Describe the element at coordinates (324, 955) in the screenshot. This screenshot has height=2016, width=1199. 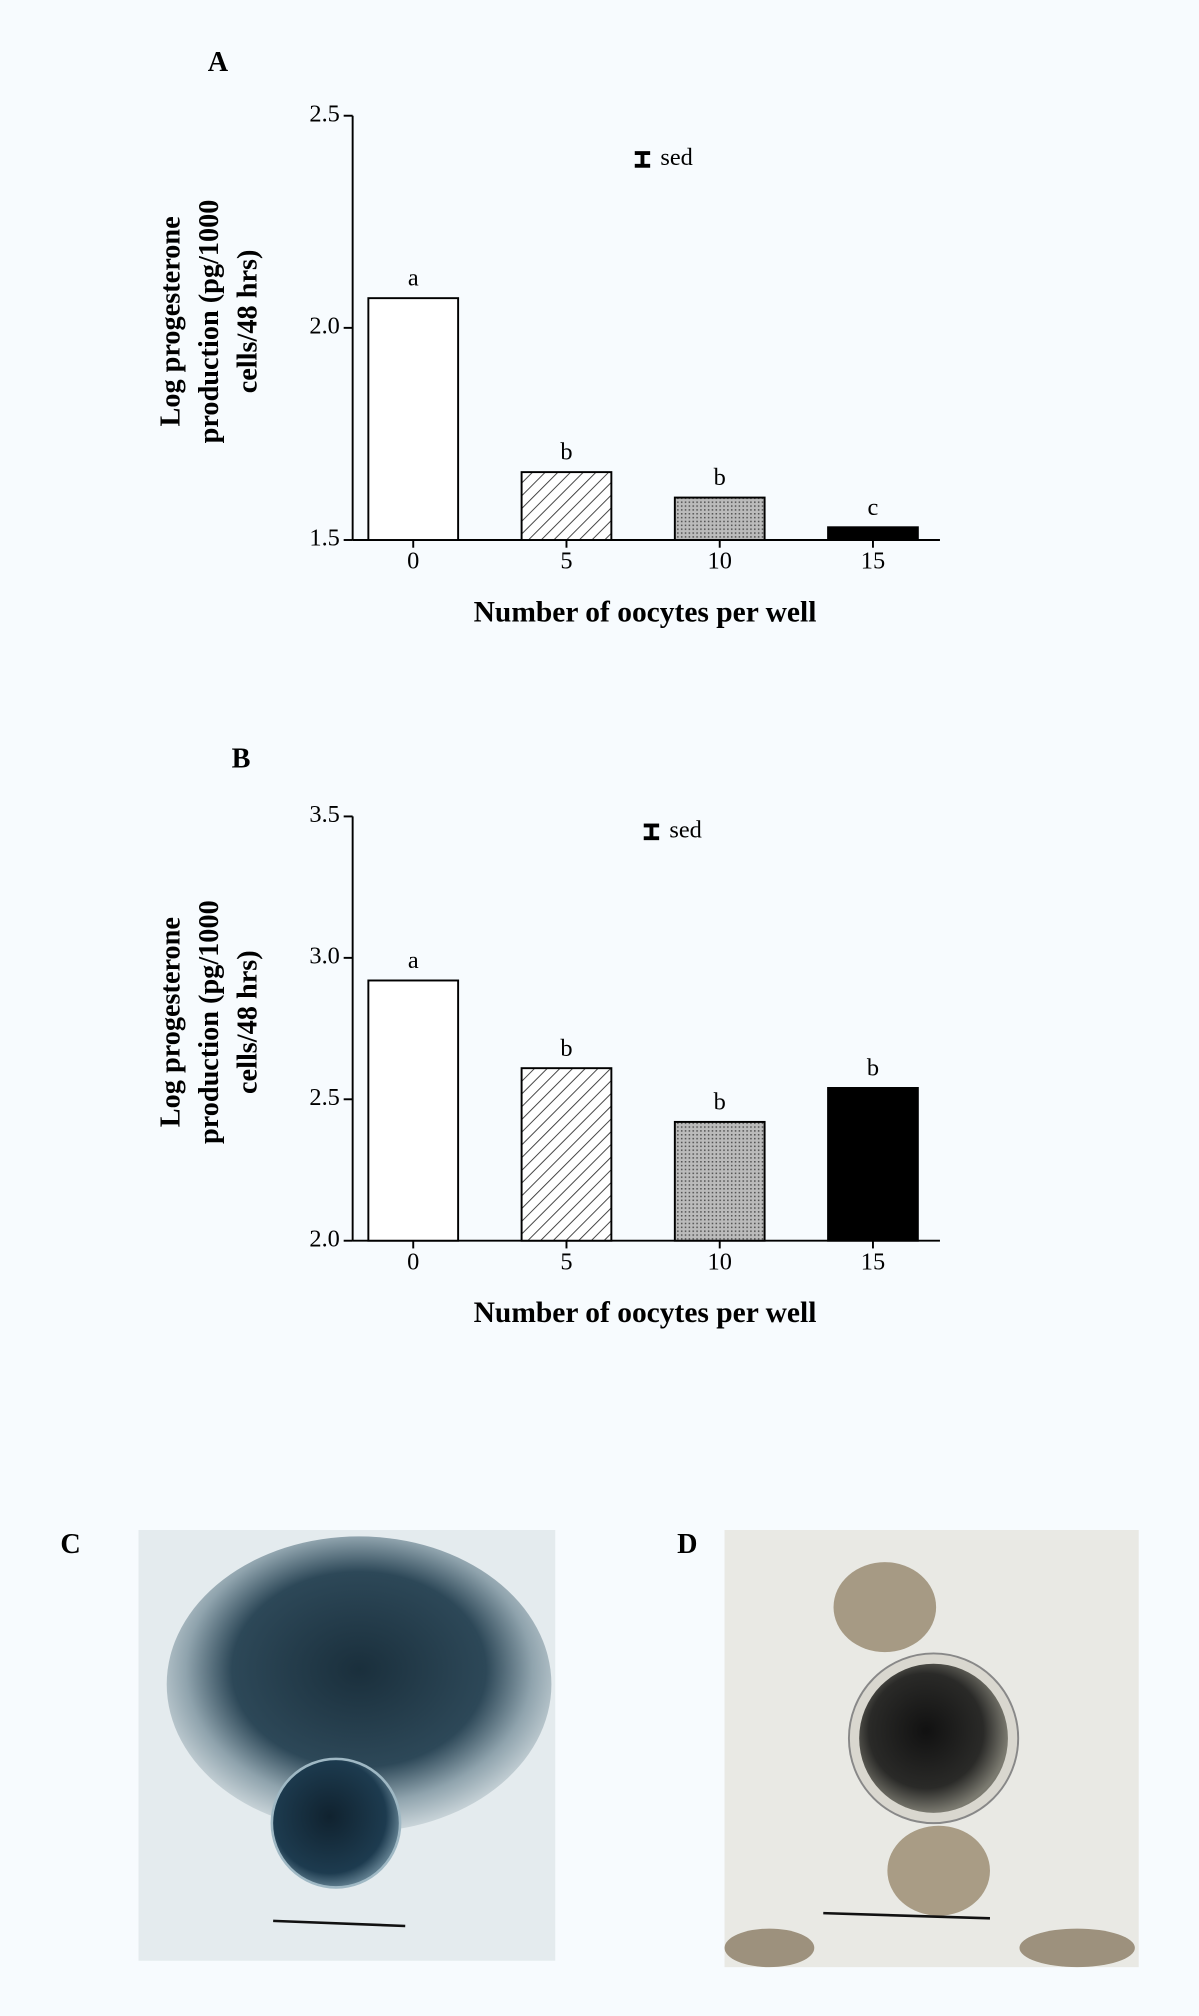
I see `y-tick-label: 3.0` at that location.